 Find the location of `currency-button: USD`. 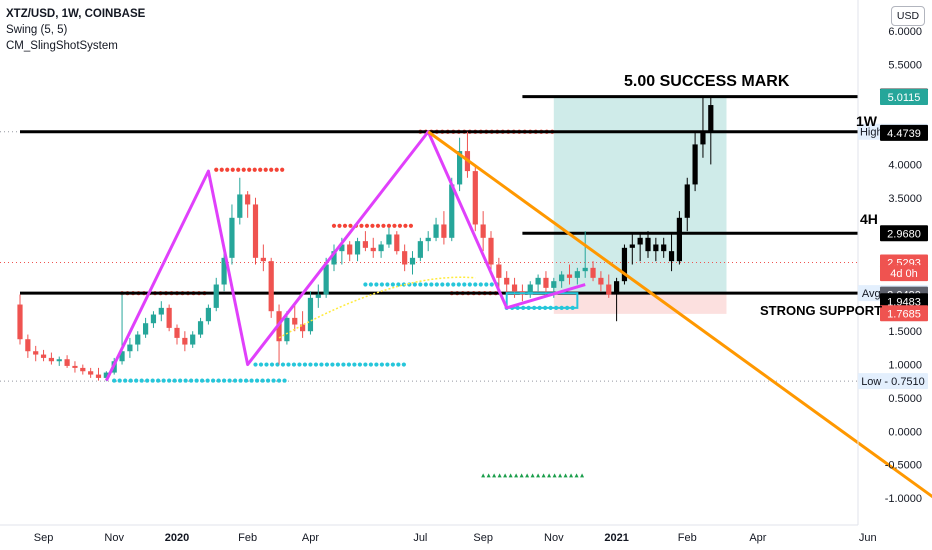

currency-button: USD is located at coordinates (908, 16).